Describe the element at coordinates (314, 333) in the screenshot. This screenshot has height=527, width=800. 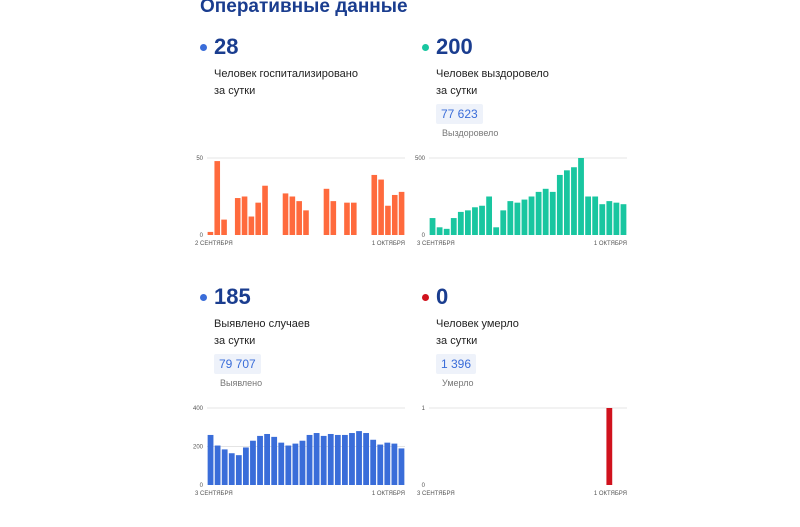
I see `stat-description: Выявлено случаев за сутки` at that location.